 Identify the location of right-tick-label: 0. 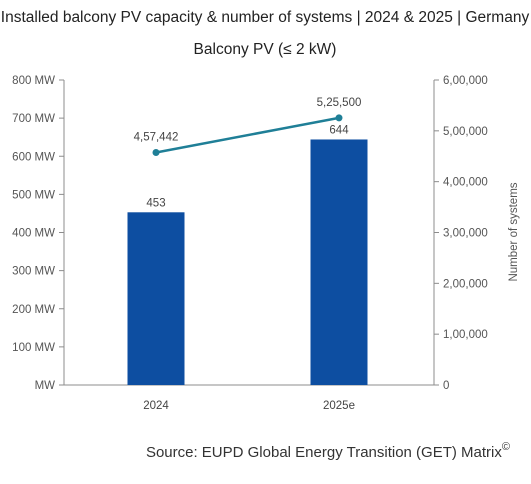
(446, 386).